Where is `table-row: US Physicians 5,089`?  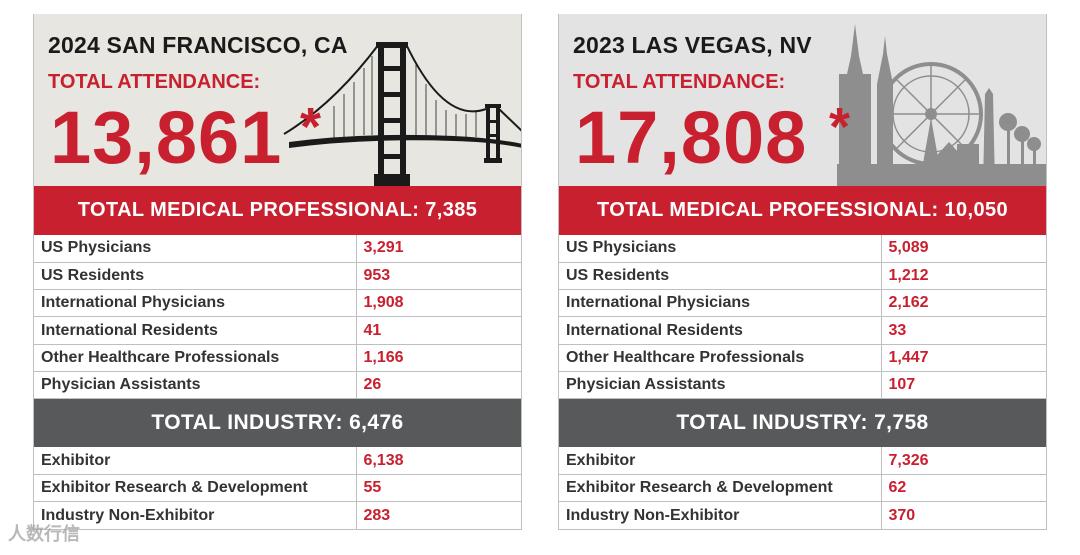
table-row: US Physicians 5,089 is located at coordinates (802, 249).